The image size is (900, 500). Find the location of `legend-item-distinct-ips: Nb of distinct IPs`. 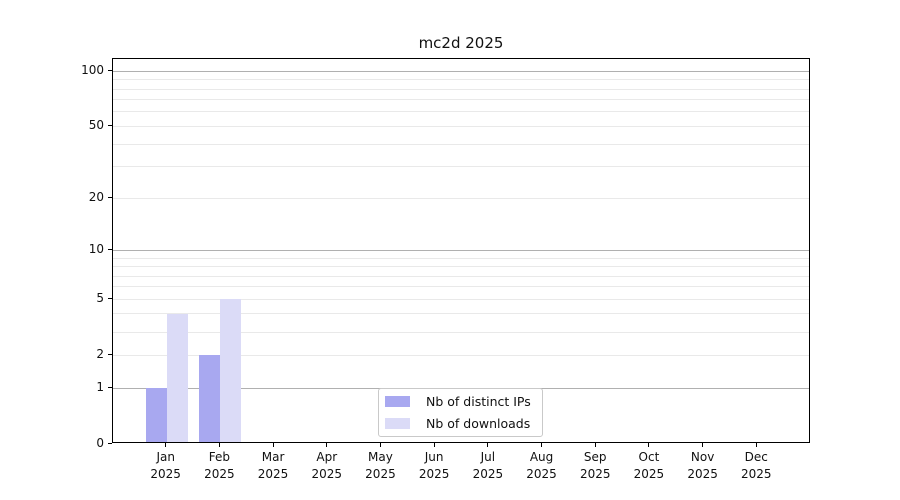

legend-item-distinct-ips: Nb of distinct IPs is located at coordinates (463, 401).